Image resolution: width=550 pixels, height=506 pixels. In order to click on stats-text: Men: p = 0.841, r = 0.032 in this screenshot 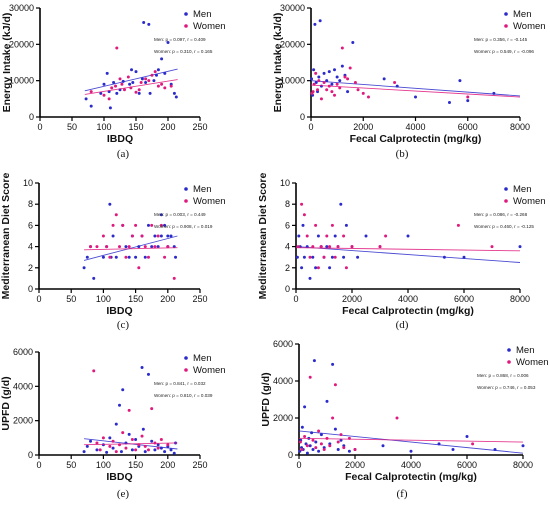, I will do `click(180, 383)`.